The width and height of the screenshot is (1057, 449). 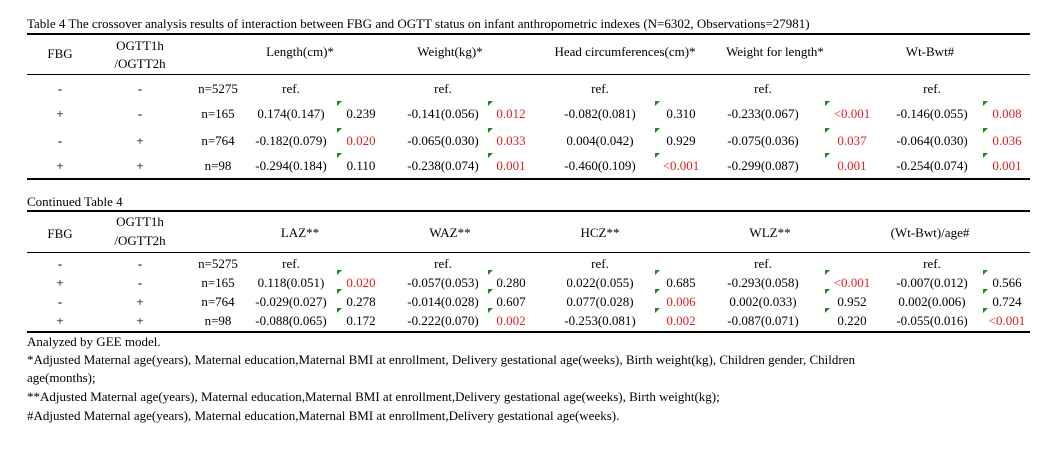 I want to click on table2-row-2-p4-error-flag-icon, so click(x=827, y=291).